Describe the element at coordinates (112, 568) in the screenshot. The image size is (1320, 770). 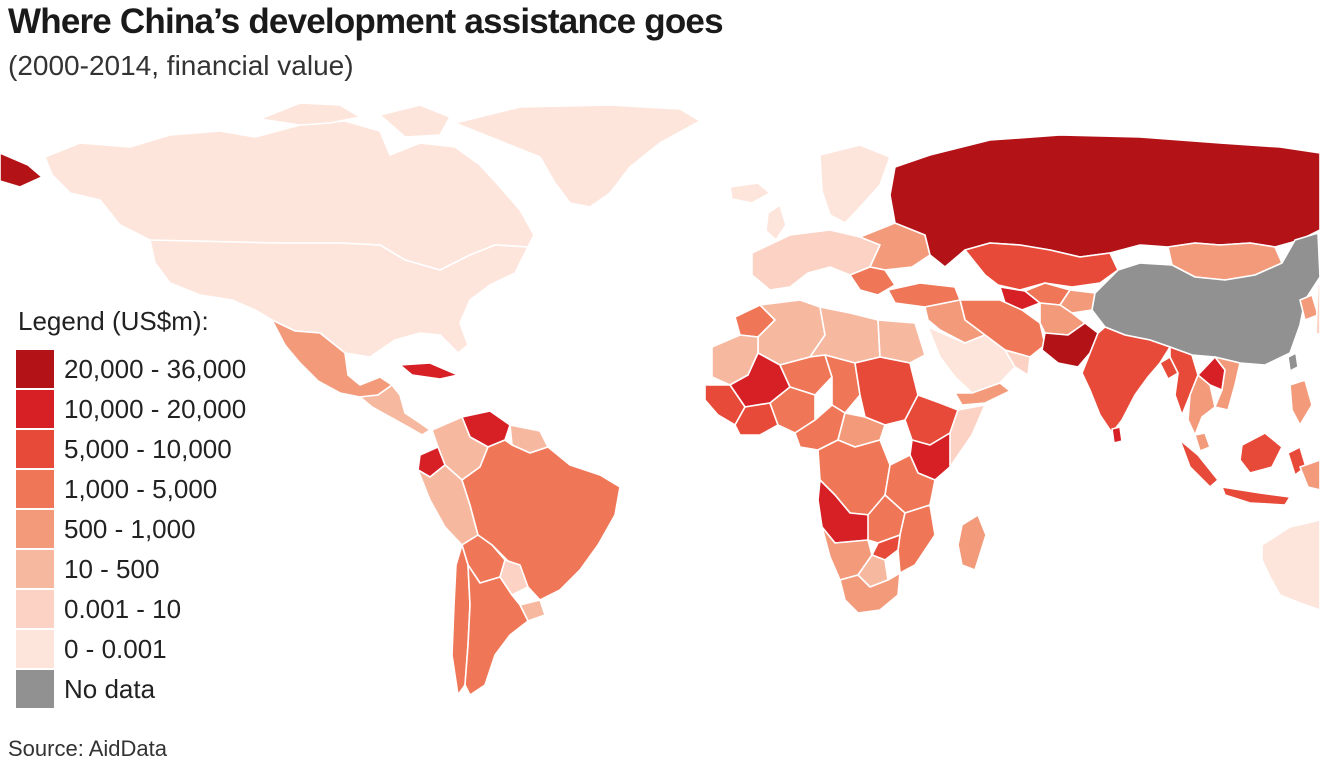
I see `legend-label: 10 - 500` at that location.